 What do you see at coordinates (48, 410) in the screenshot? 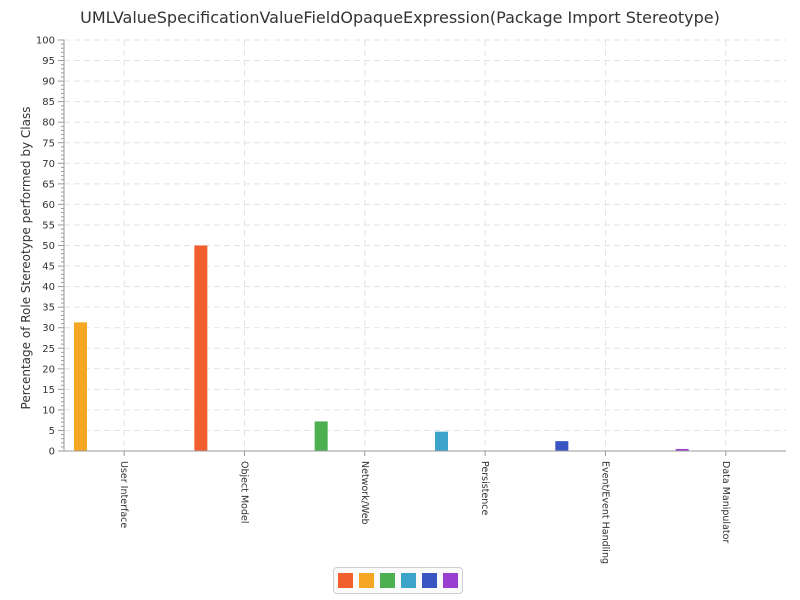
I see `y-tick-label: 10` at bounding box center [48, 410].